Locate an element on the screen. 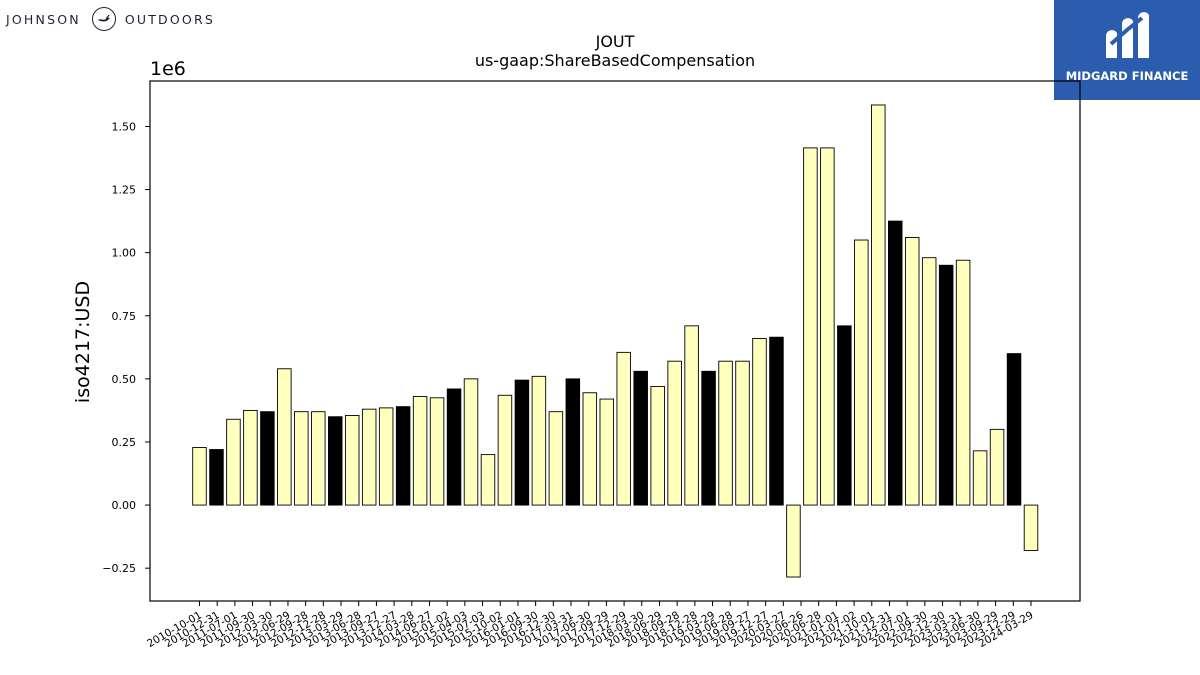  y-tick-label: −0.25 is located at coordinates (119, 568).